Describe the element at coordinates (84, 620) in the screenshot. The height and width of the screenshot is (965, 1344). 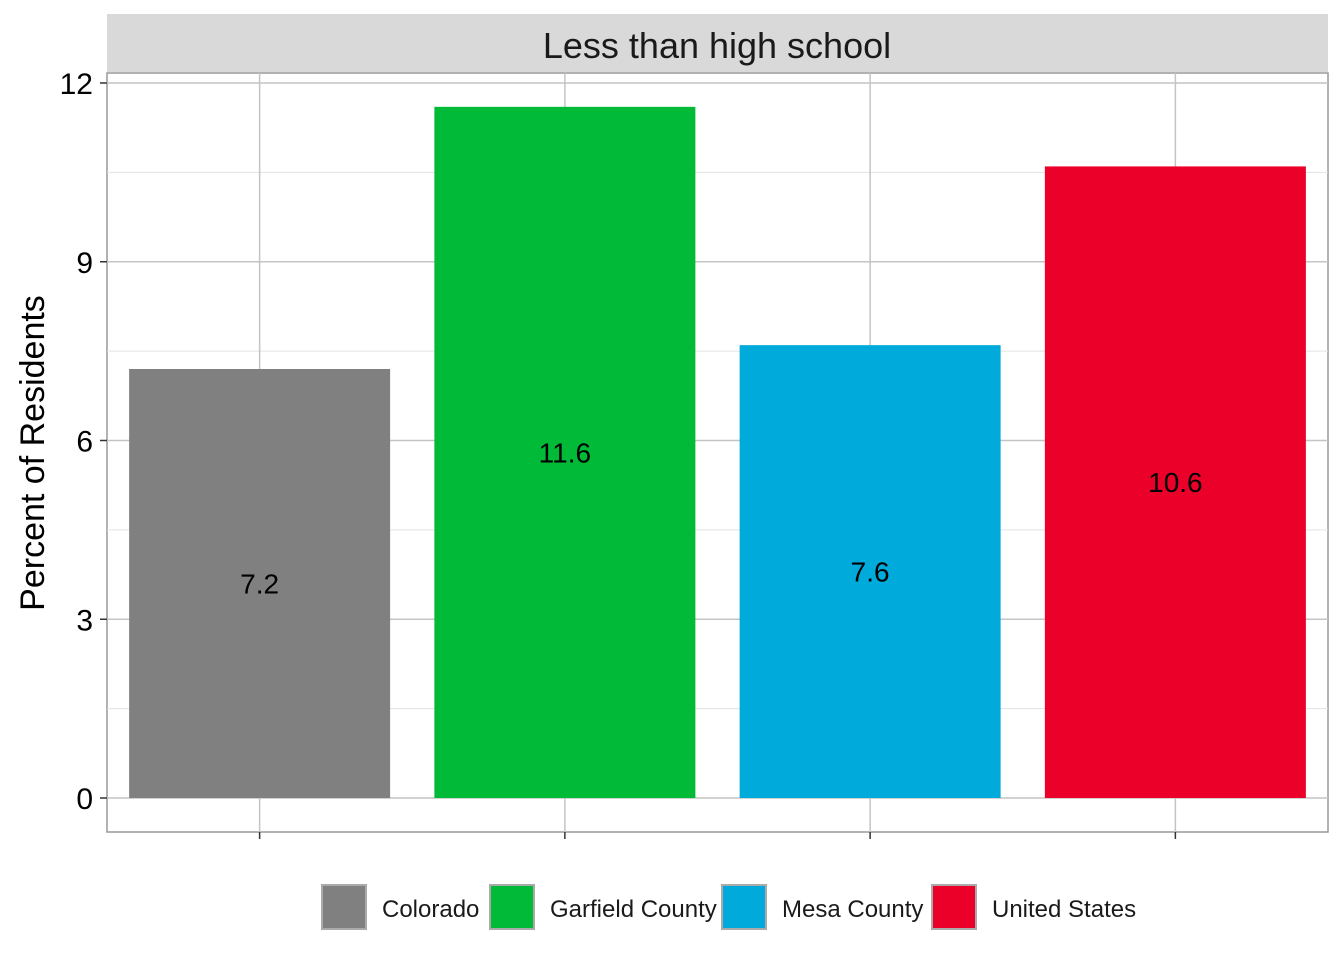
I see `y-tick-label: 3` at that location.